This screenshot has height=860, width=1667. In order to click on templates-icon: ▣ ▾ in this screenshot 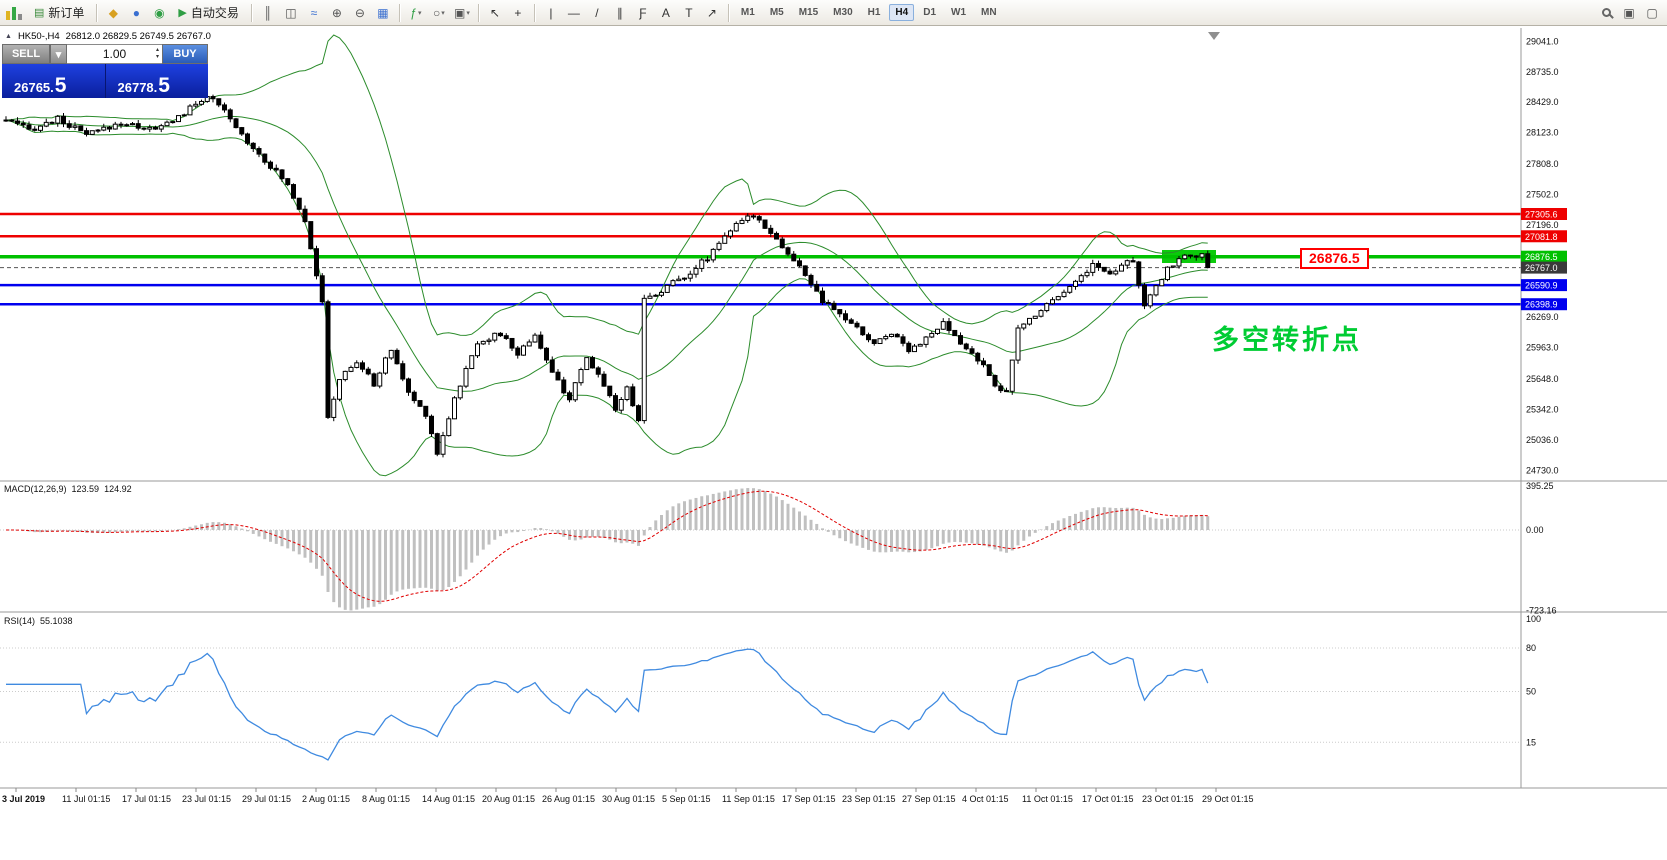, I will do `click(461, 12)`.